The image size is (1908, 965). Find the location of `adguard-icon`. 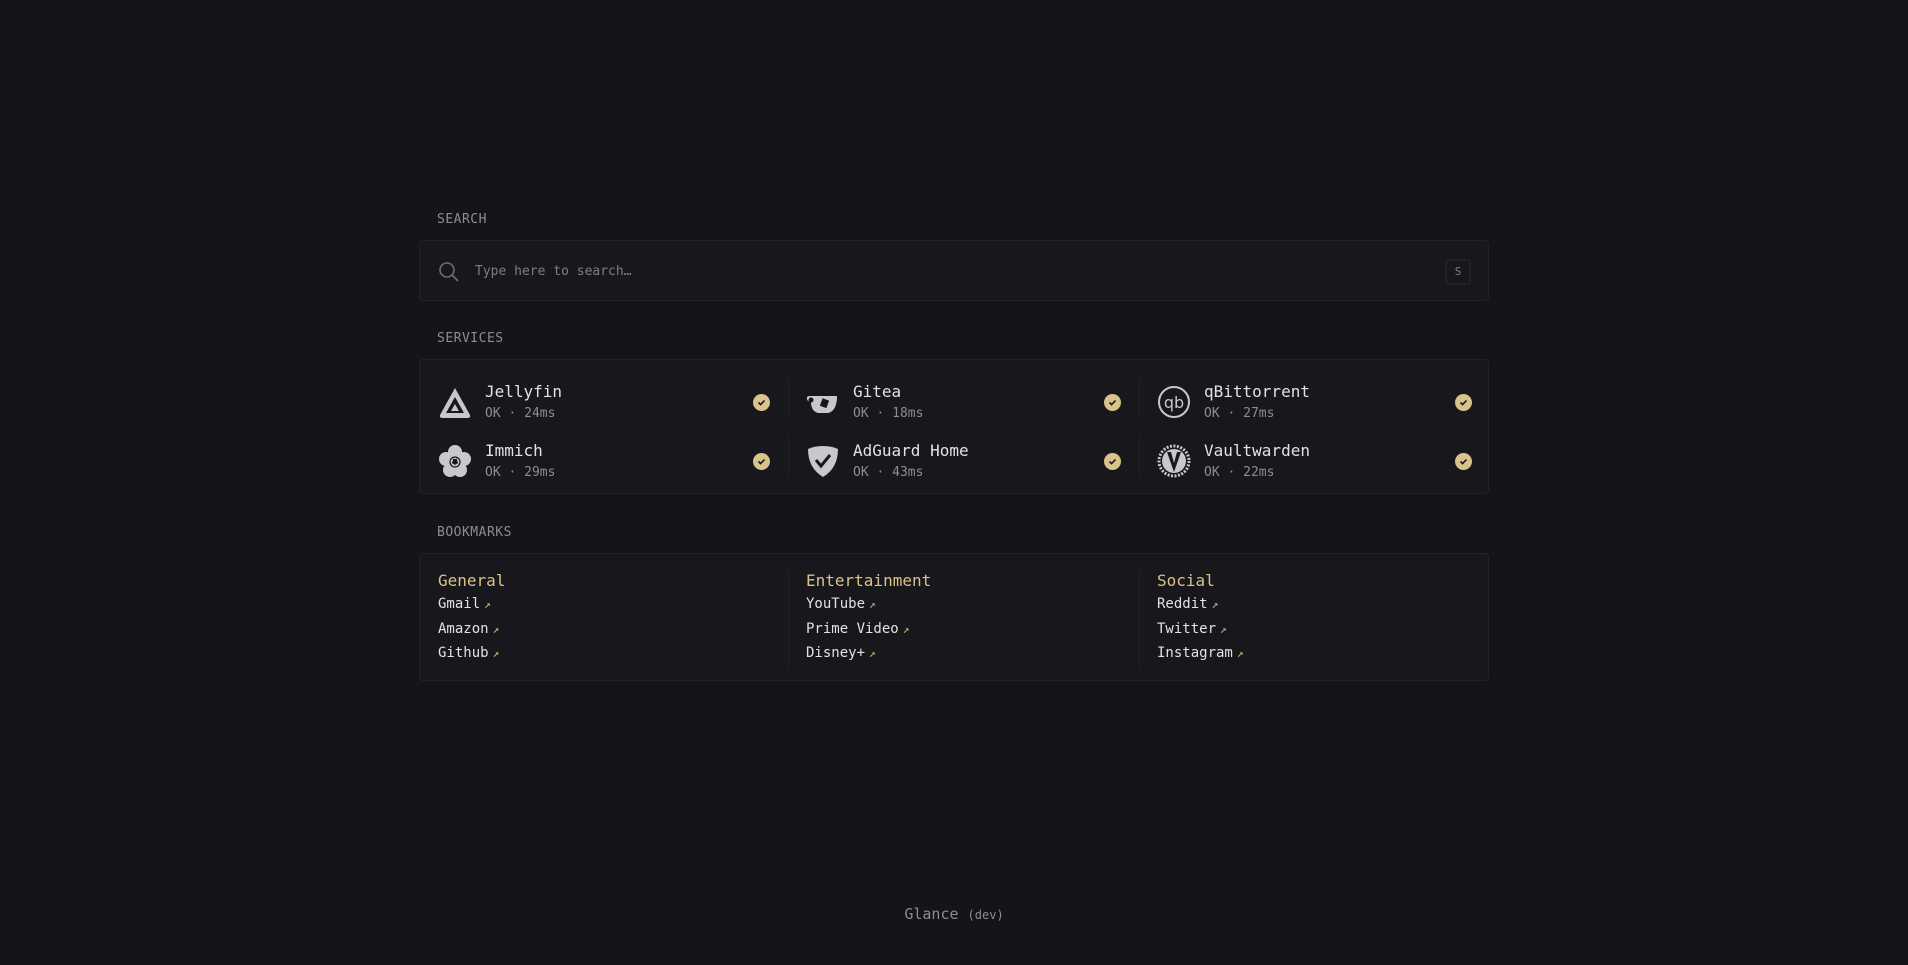

adguard-icon is located at coordinates (823, 461).